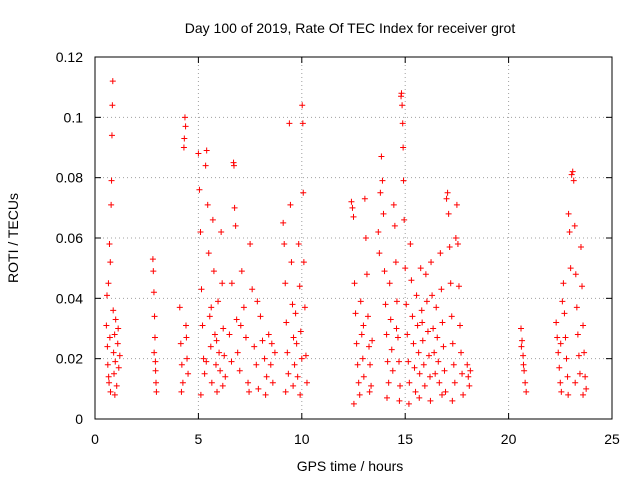 This screenshot has height=480, width=640. I want to click on y-tick-label: 0.04, so click(69, 298).